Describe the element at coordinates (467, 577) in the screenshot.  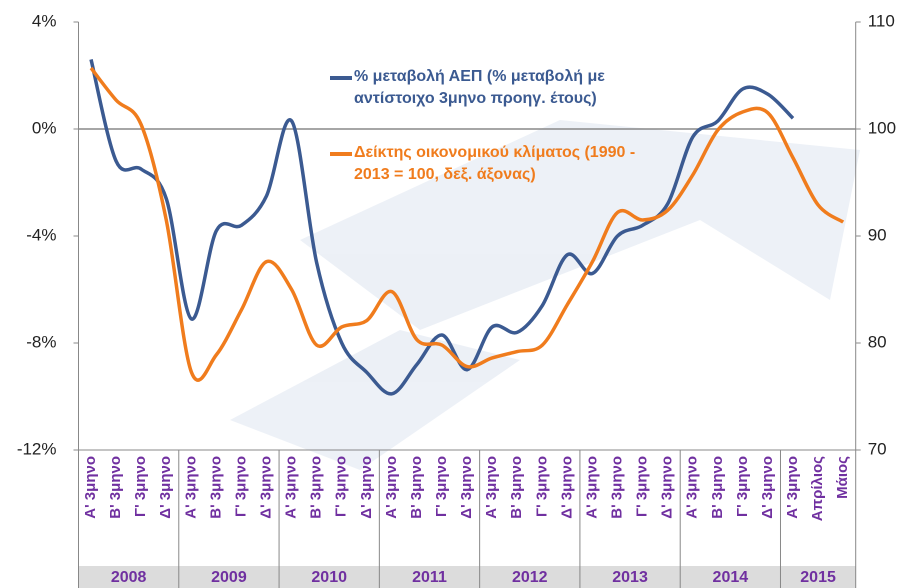
I see `year-band` at that location.